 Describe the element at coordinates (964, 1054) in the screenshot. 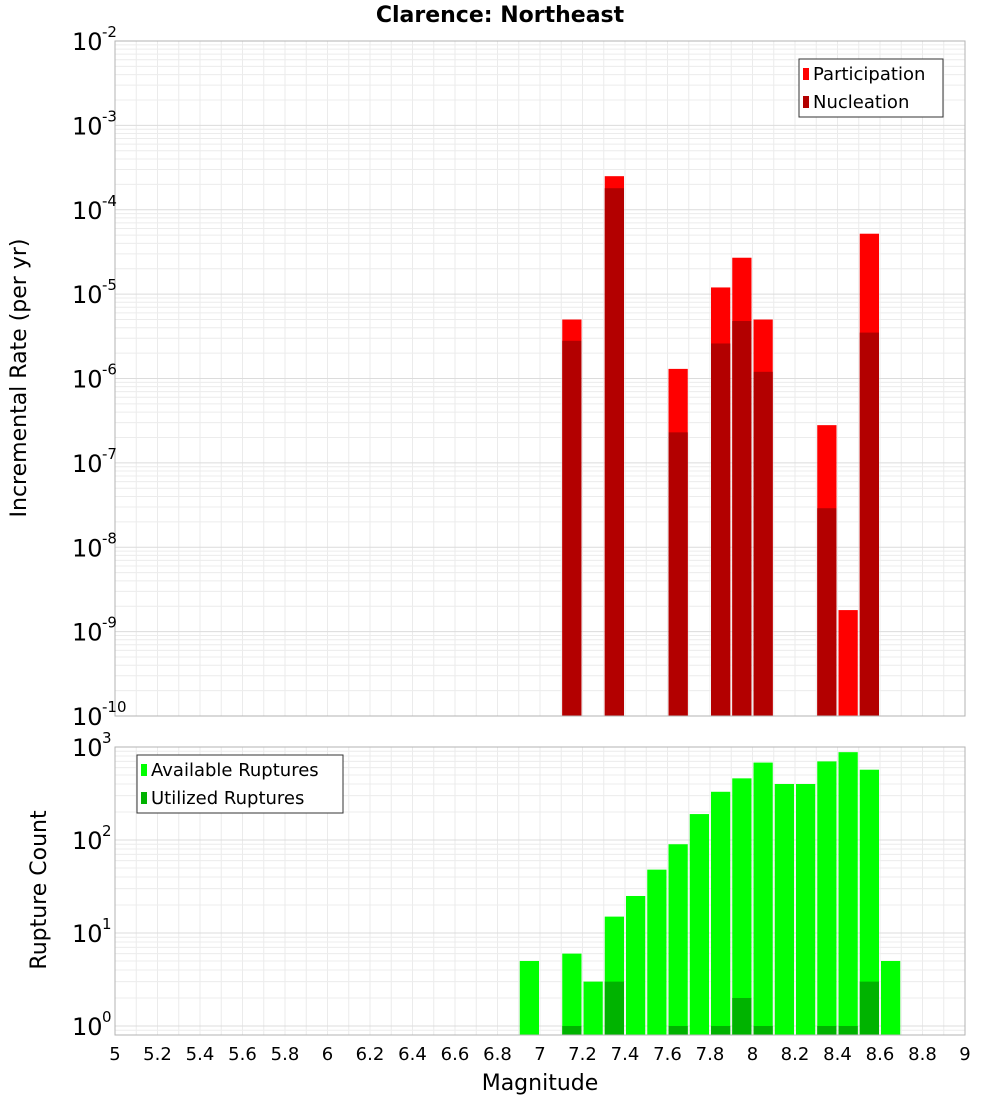

I see `x-tick-label: 9` at that location.